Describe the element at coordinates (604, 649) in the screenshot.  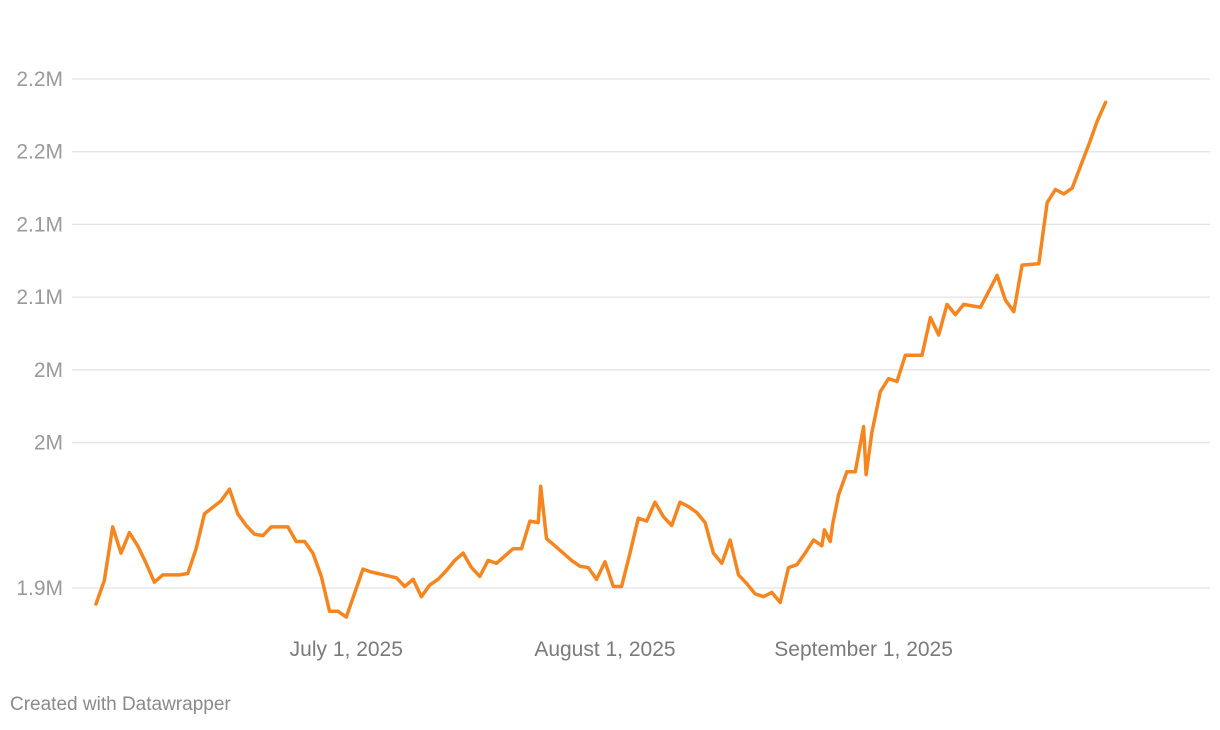
I see `x-tick-label: August 1, 2025` at that location.